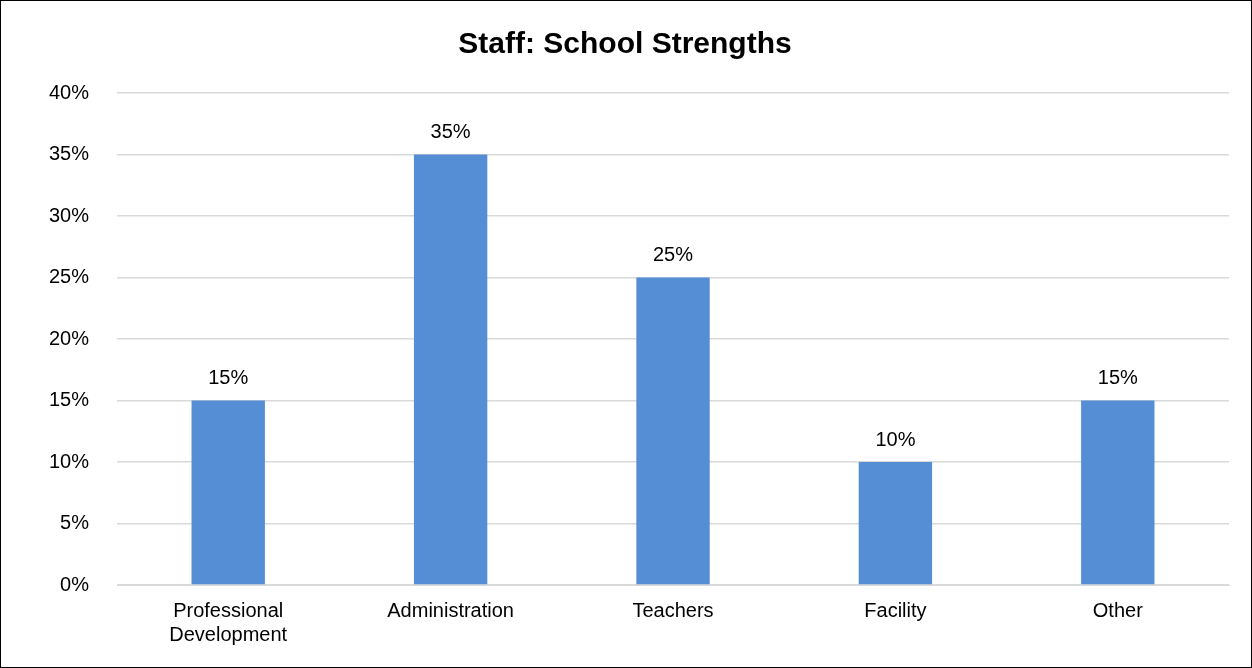 The height and width of the screenshot is (668, 1252). I want to click on y-tick-label: 20%, so click(69, 337).